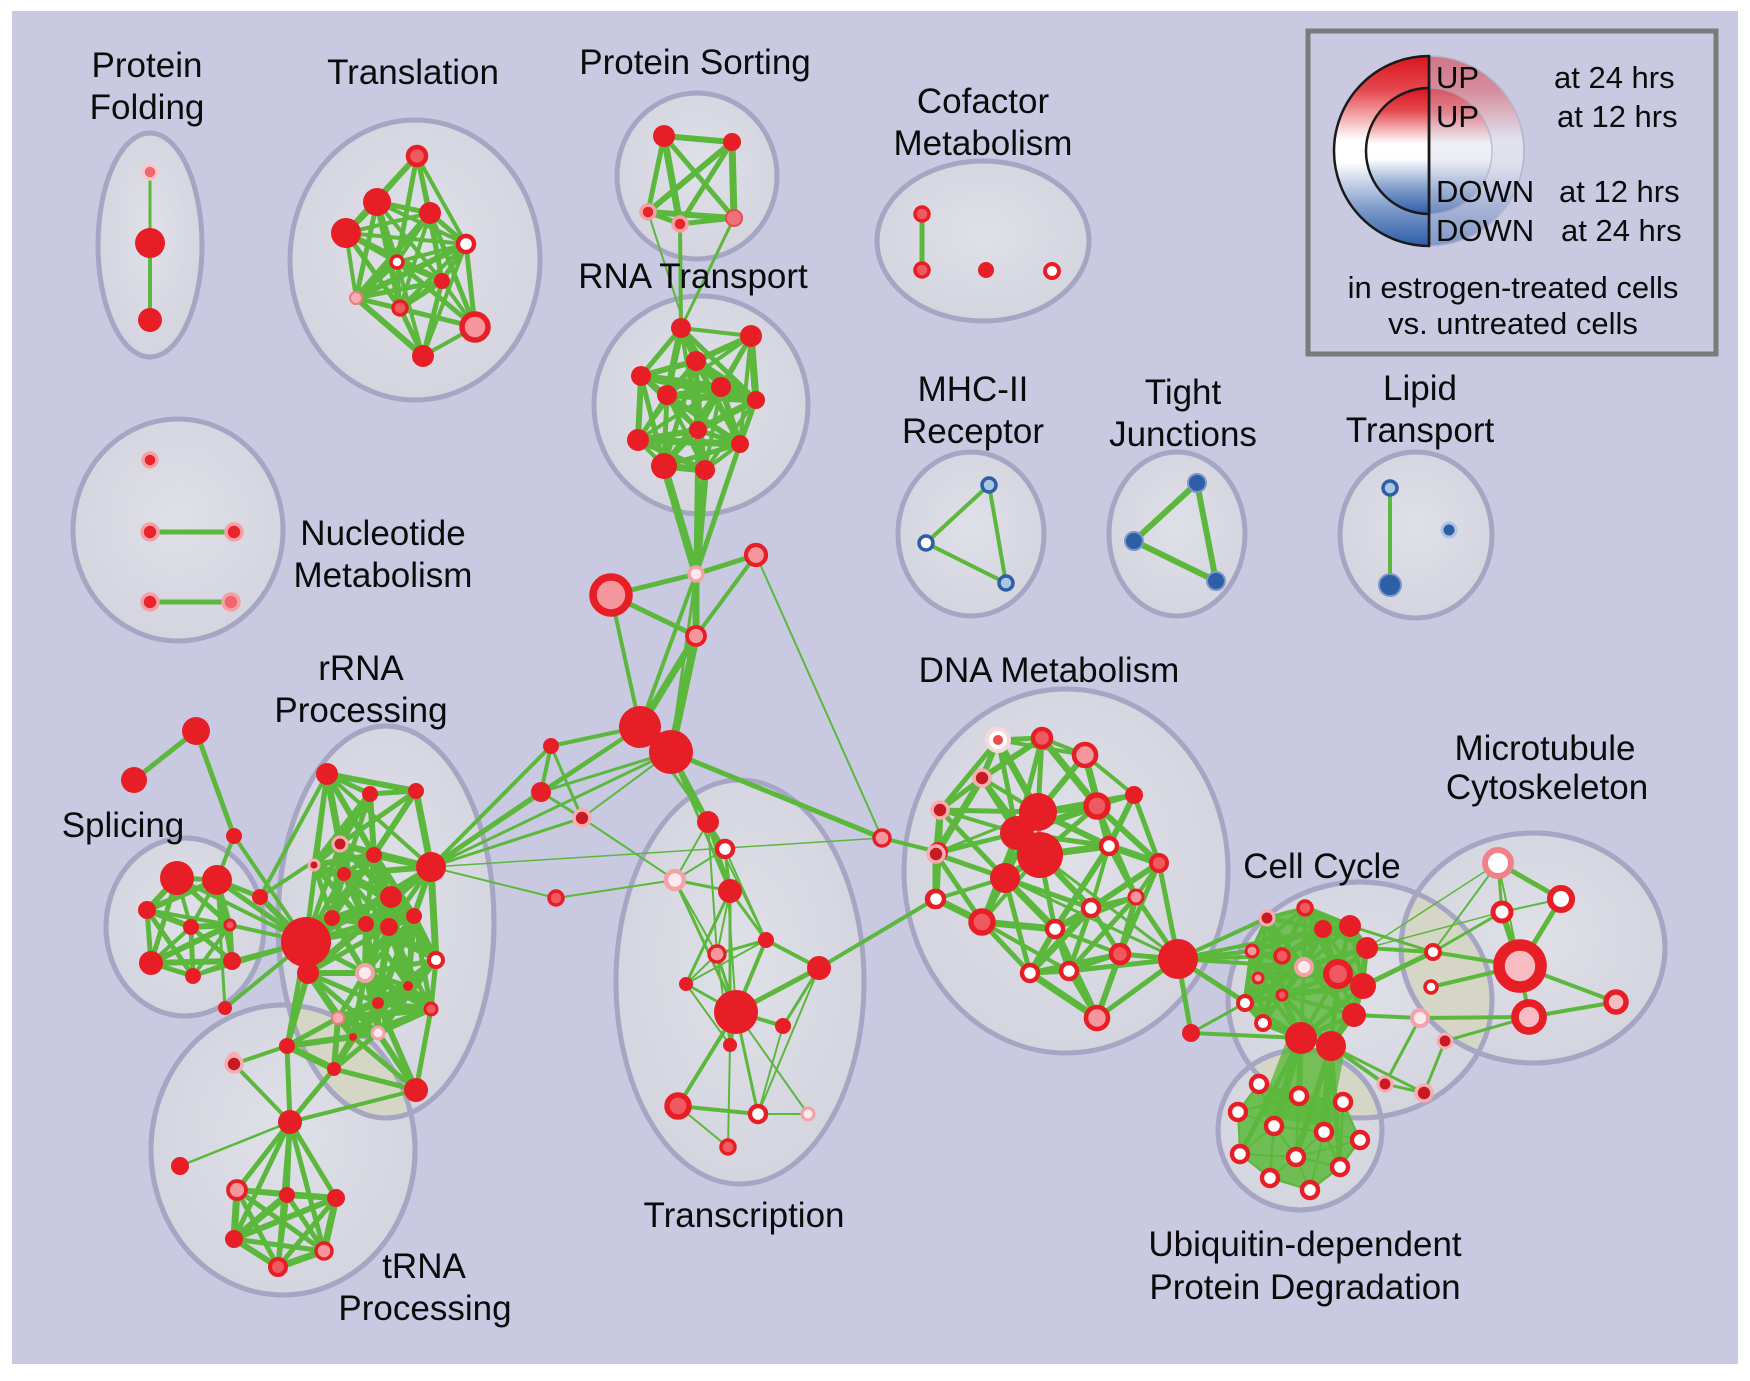  What do you see at coordinates (1420, 430) in the screenshot?
I see `svg-text: Transport` at bounding box center [1420, 430].